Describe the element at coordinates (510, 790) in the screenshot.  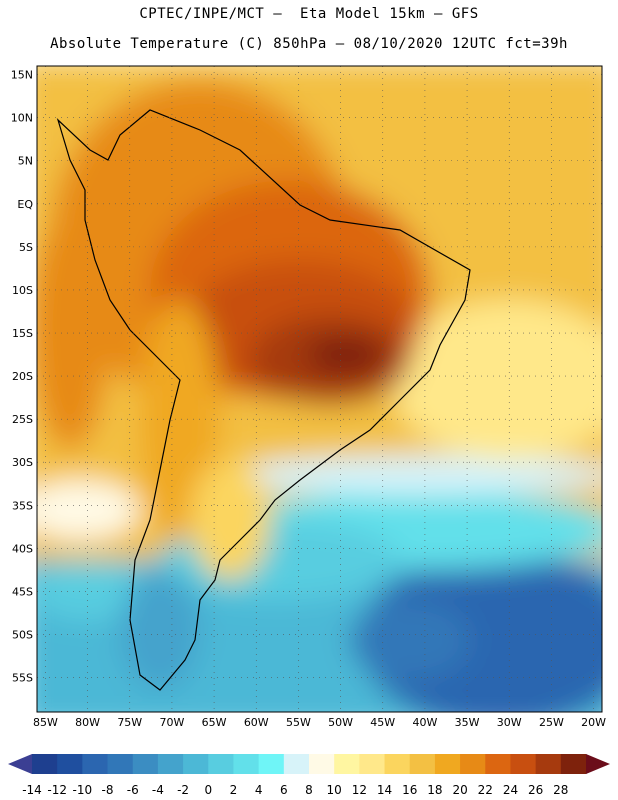
I see `colorbar-label: 24` at that location.